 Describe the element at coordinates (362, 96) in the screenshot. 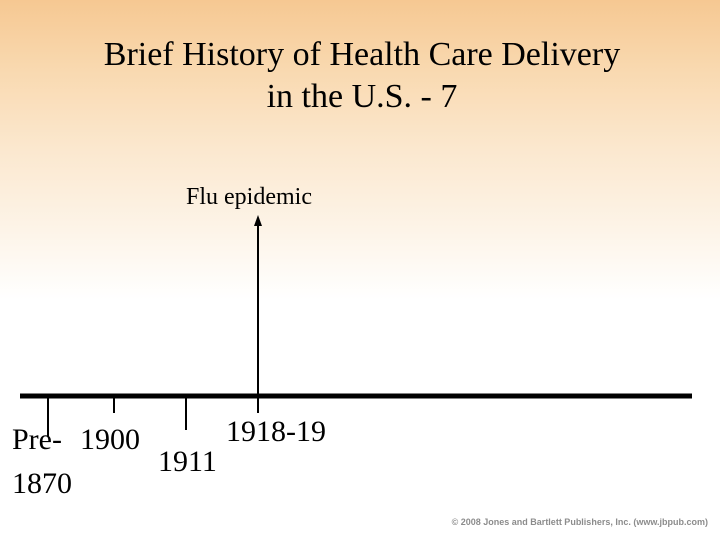

I see `title-line-2: in the U.S. - 7` at that location.